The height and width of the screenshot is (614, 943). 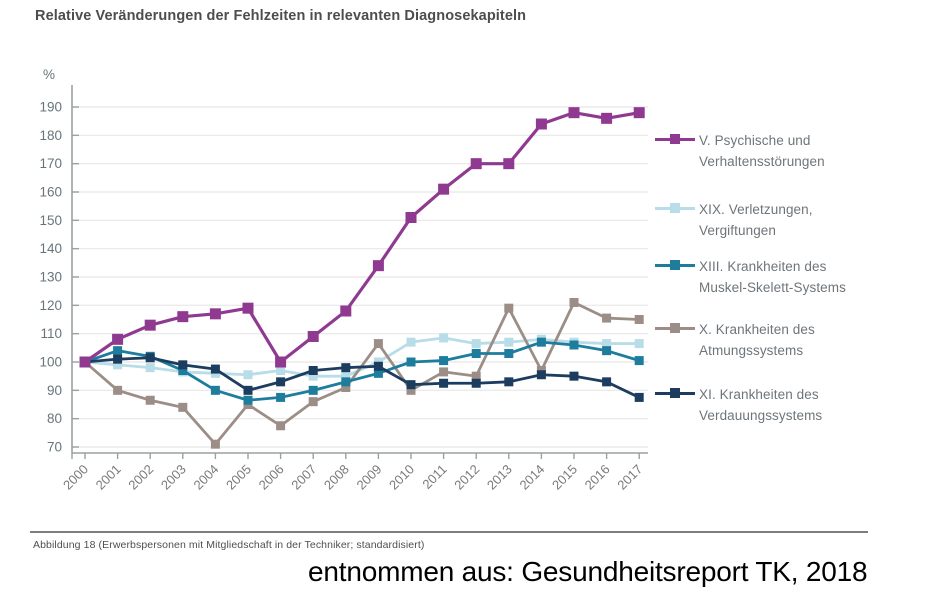 What do you see at coordinates (50, 305) in the screenshot?
I see `y-tick-label: 120` at bounding box center [50, 305].